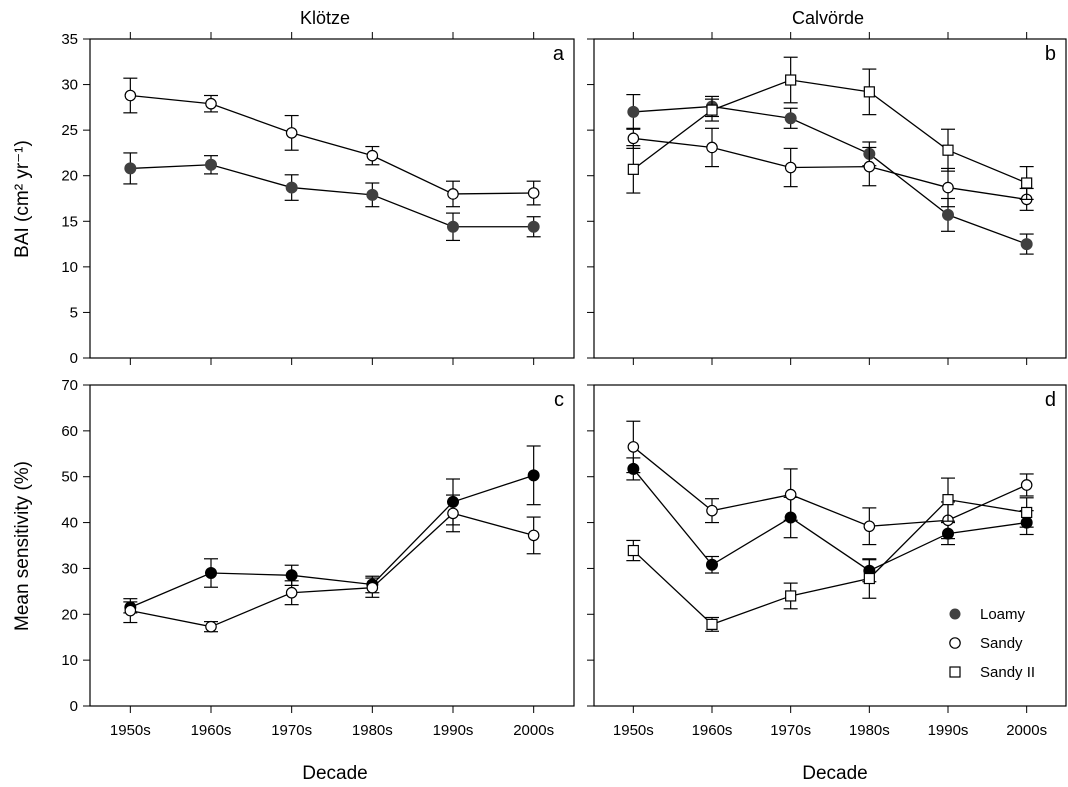  I want to click on x-tick-label: 1970s, so click(790, 730).